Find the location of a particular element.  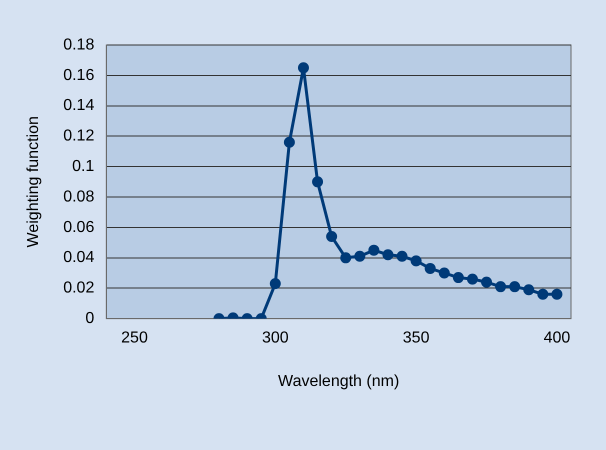

y-tick-label: 0.1 is located at coordinates (83, 167).